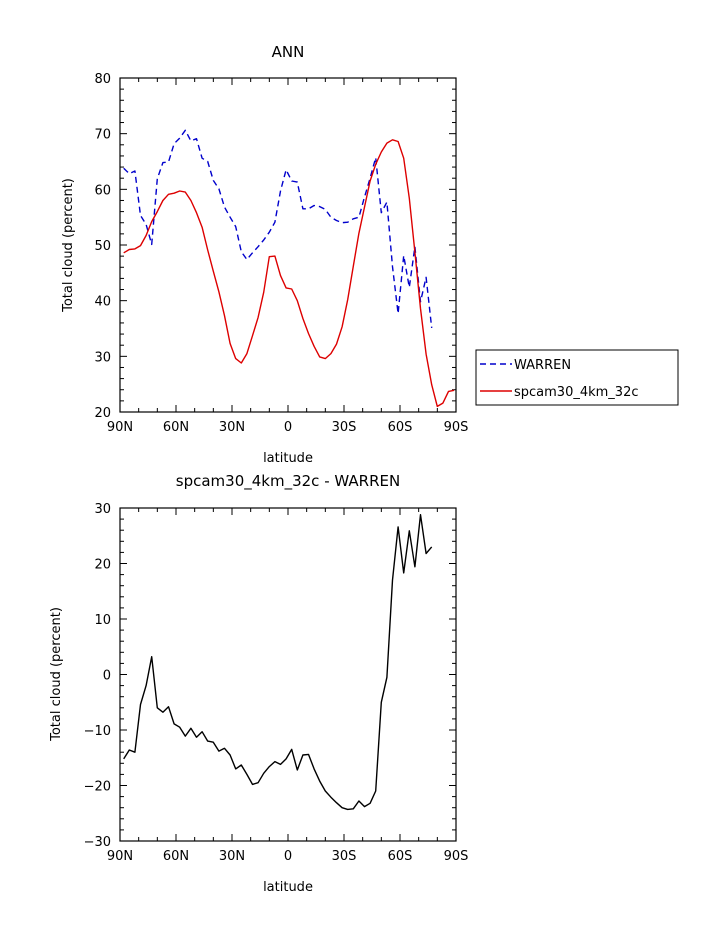 This screenshot has width=723, height=935. Describe the element at coordinates (97, 842) in the screenshot. I see `y-tick-label: −30` at that location.